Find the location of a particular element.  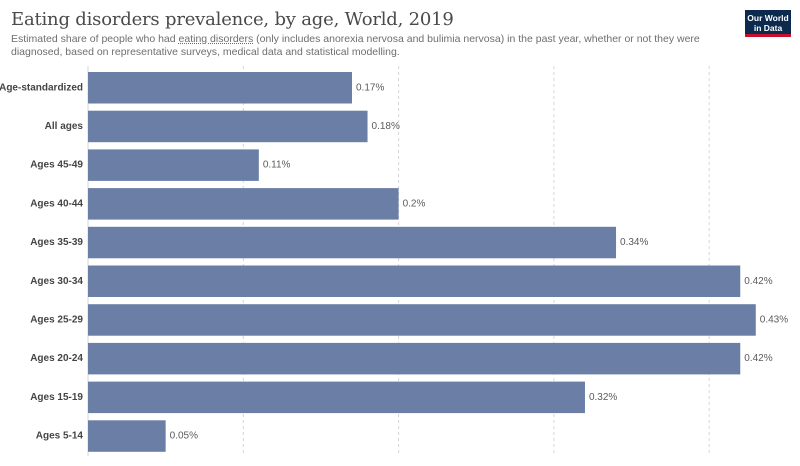

value-label: 0.34% is located at coordinates (634, 242).